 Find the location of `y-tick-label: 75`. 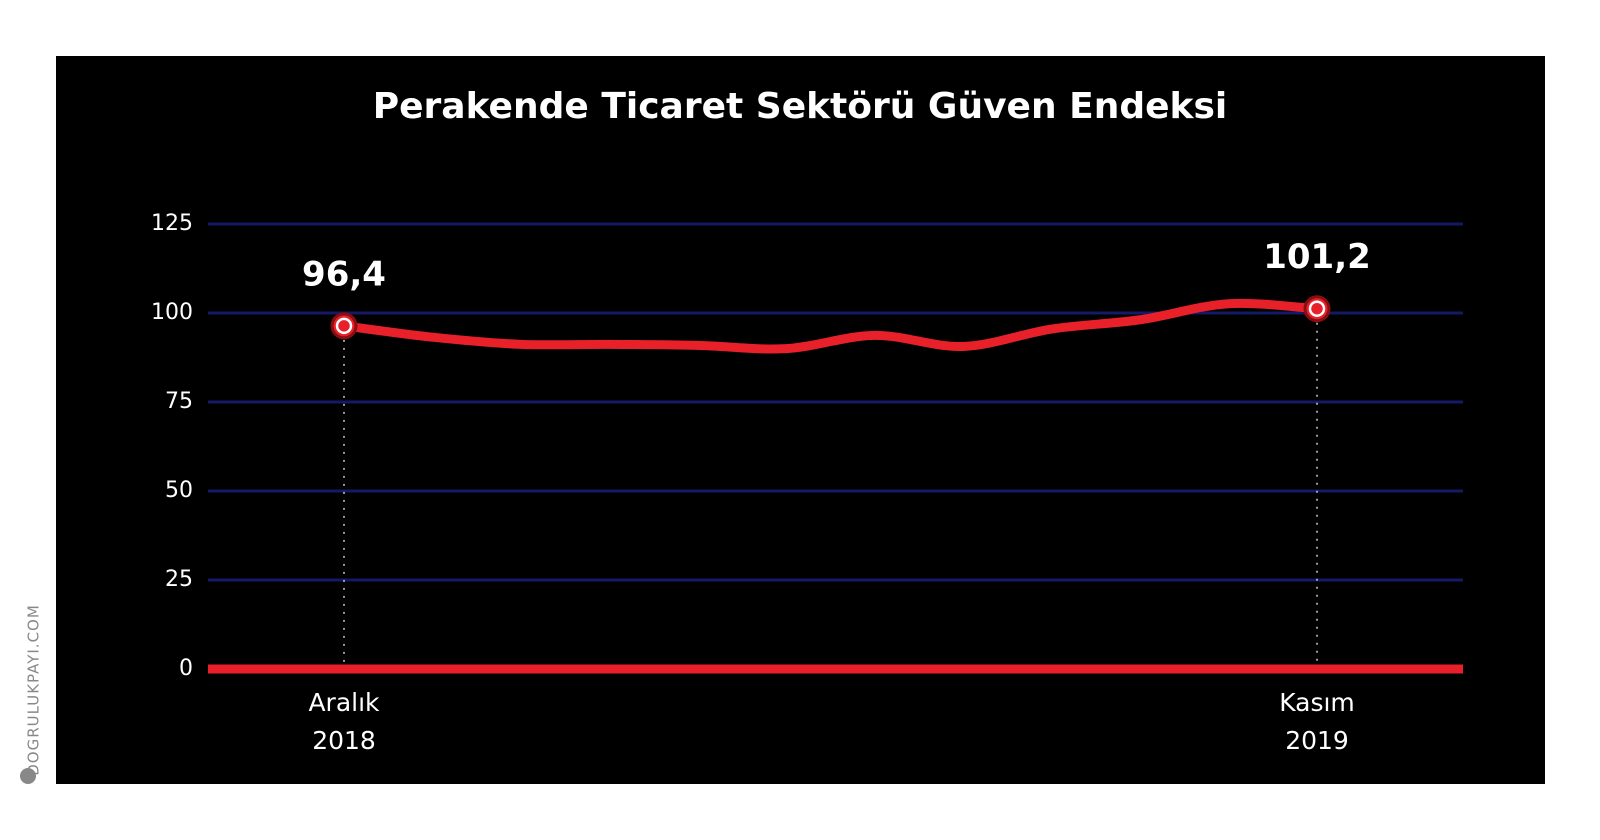

y-tick-label: 75 is located at coordinates (179, 401).